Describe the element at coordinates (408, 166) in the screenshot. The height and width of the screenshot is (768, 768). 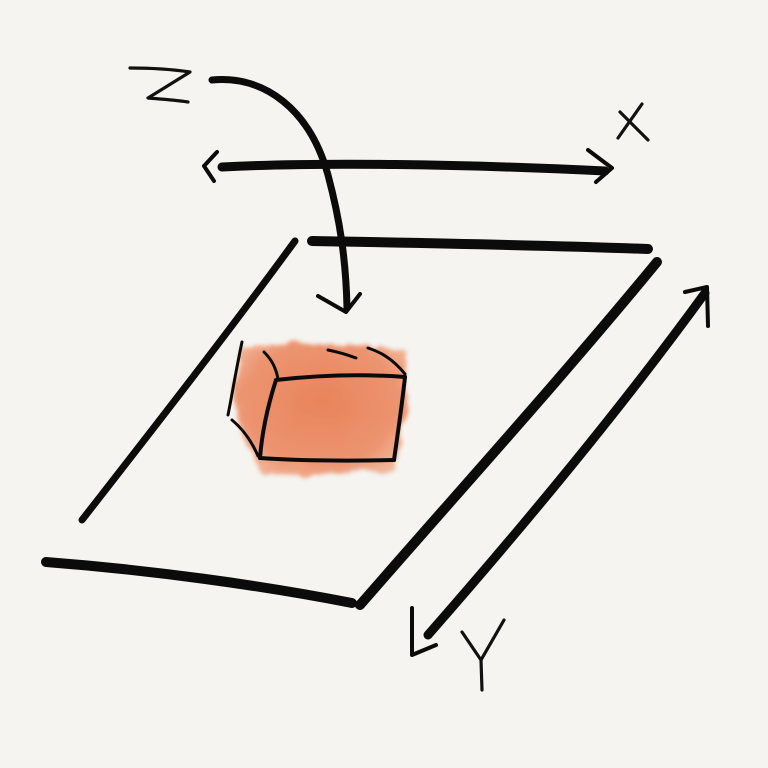
I see `x-axis-arrow` at that location.